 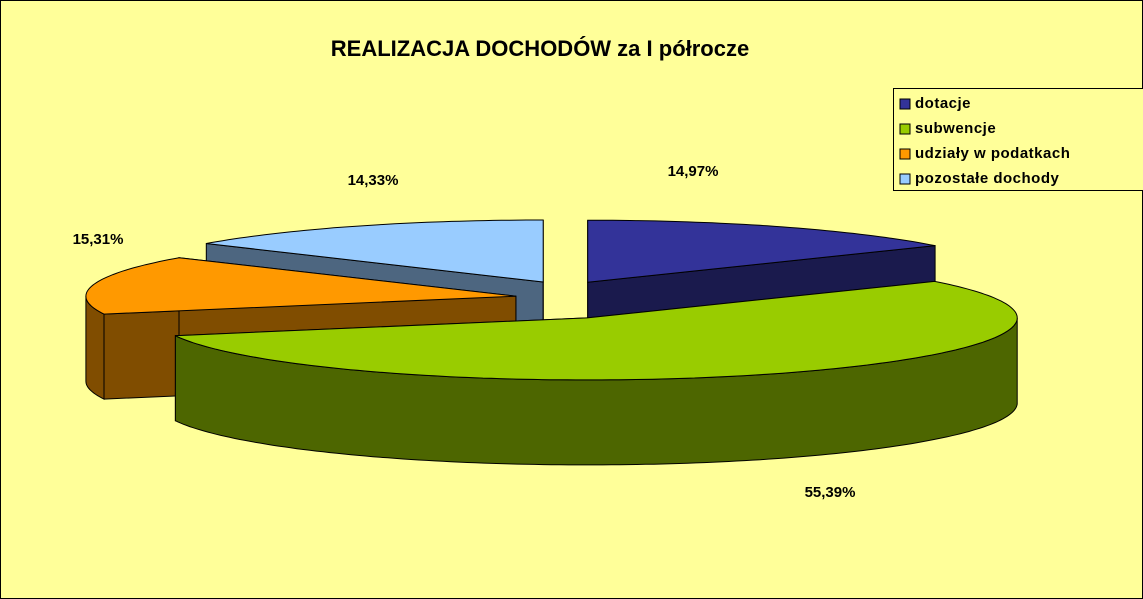 I want to click on legend-box, so click(x=1018, y=139).